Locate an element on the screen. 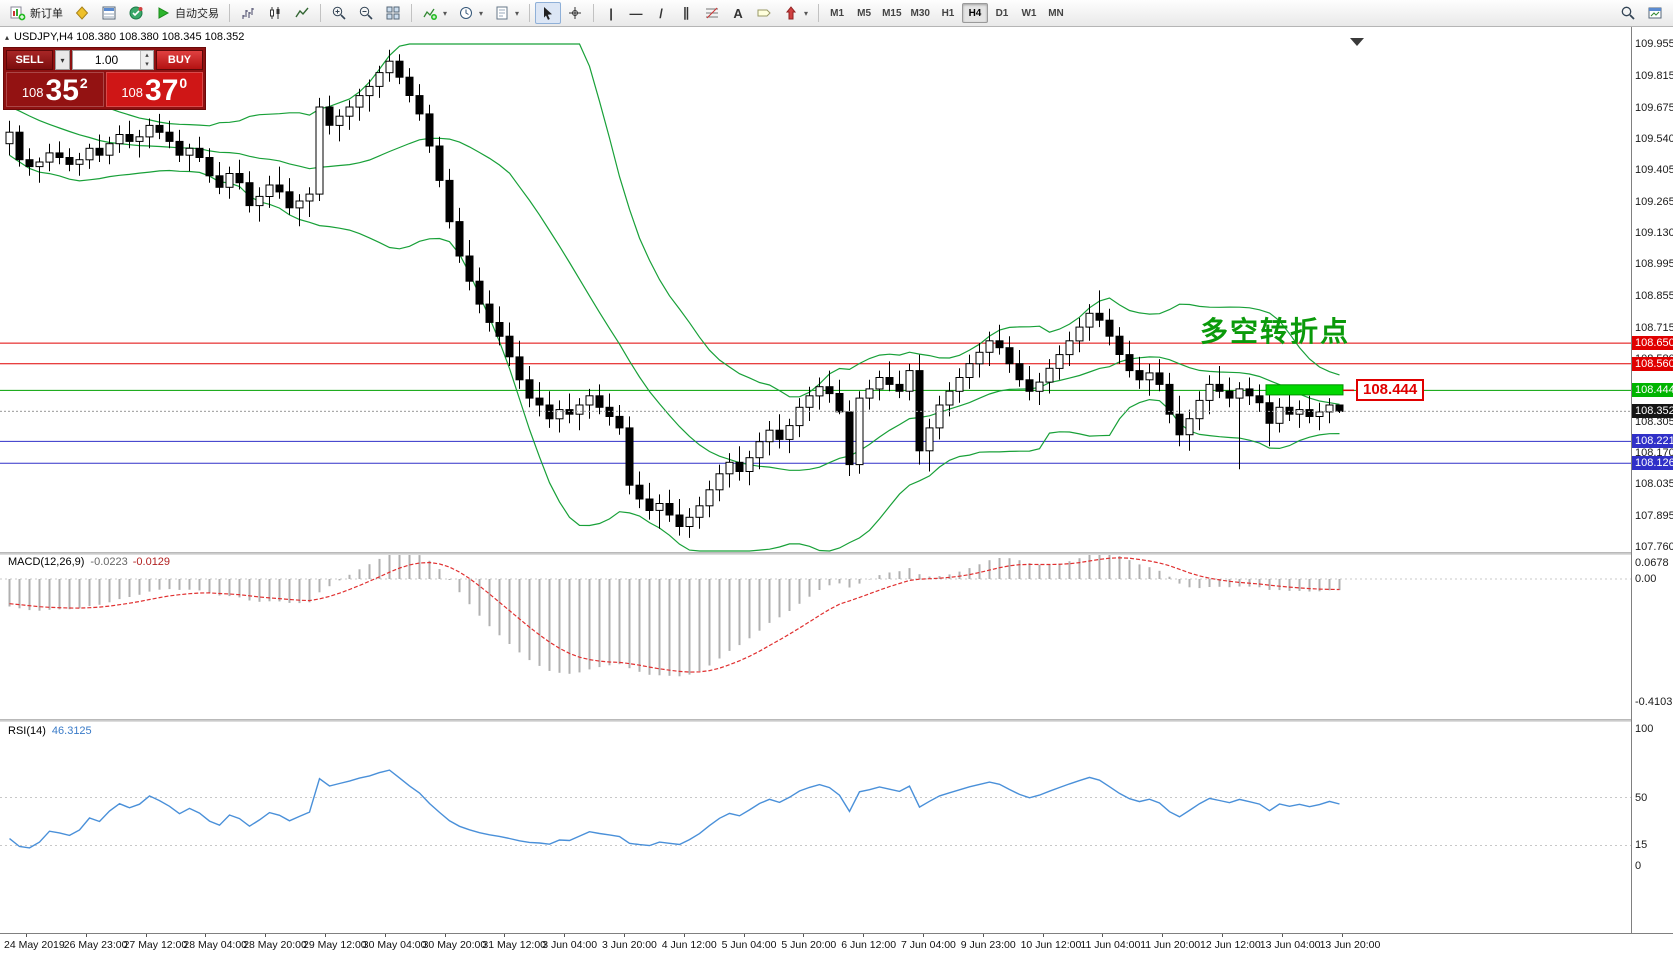 Image resolution: width=1673 pixels, height=953 pixels. cursor-icon is located at coordinates (548, 13).